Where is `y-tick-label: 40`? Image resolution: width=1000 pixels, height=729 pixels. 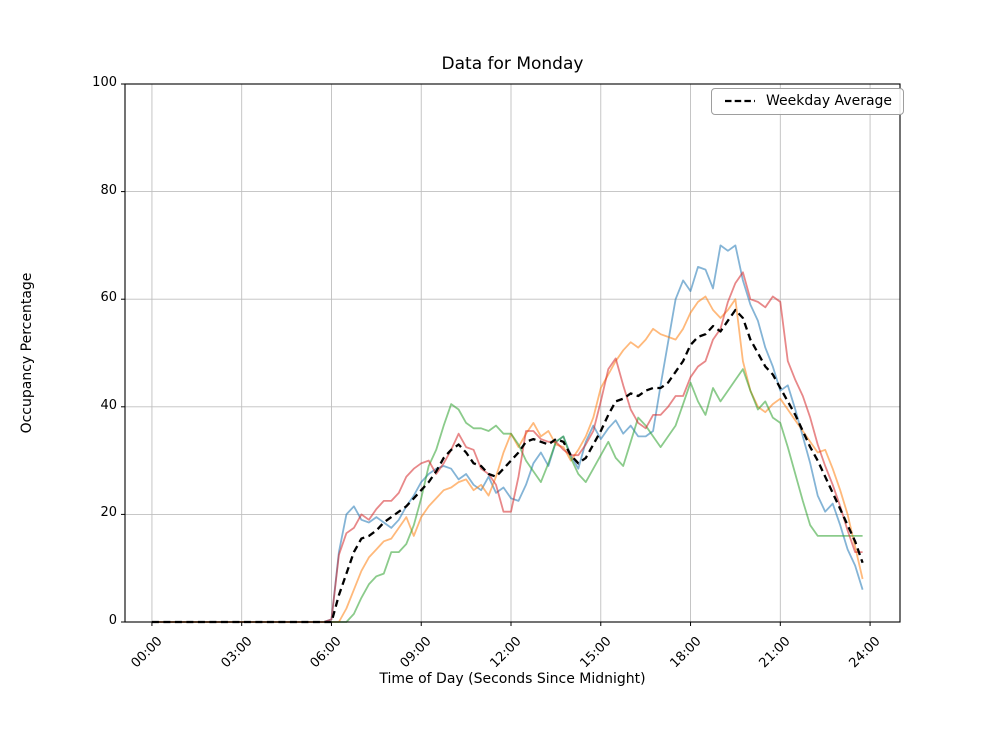 y-tick-label: 40 is located at coordinates (108, 405).